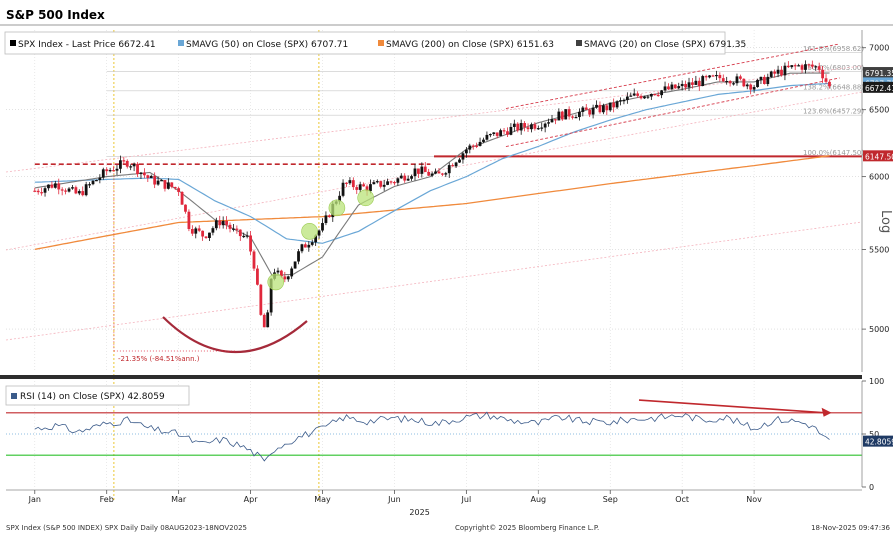 This screenshot has width=893, height=545. I want to click on rsi-value-tag, so click(878, 441).